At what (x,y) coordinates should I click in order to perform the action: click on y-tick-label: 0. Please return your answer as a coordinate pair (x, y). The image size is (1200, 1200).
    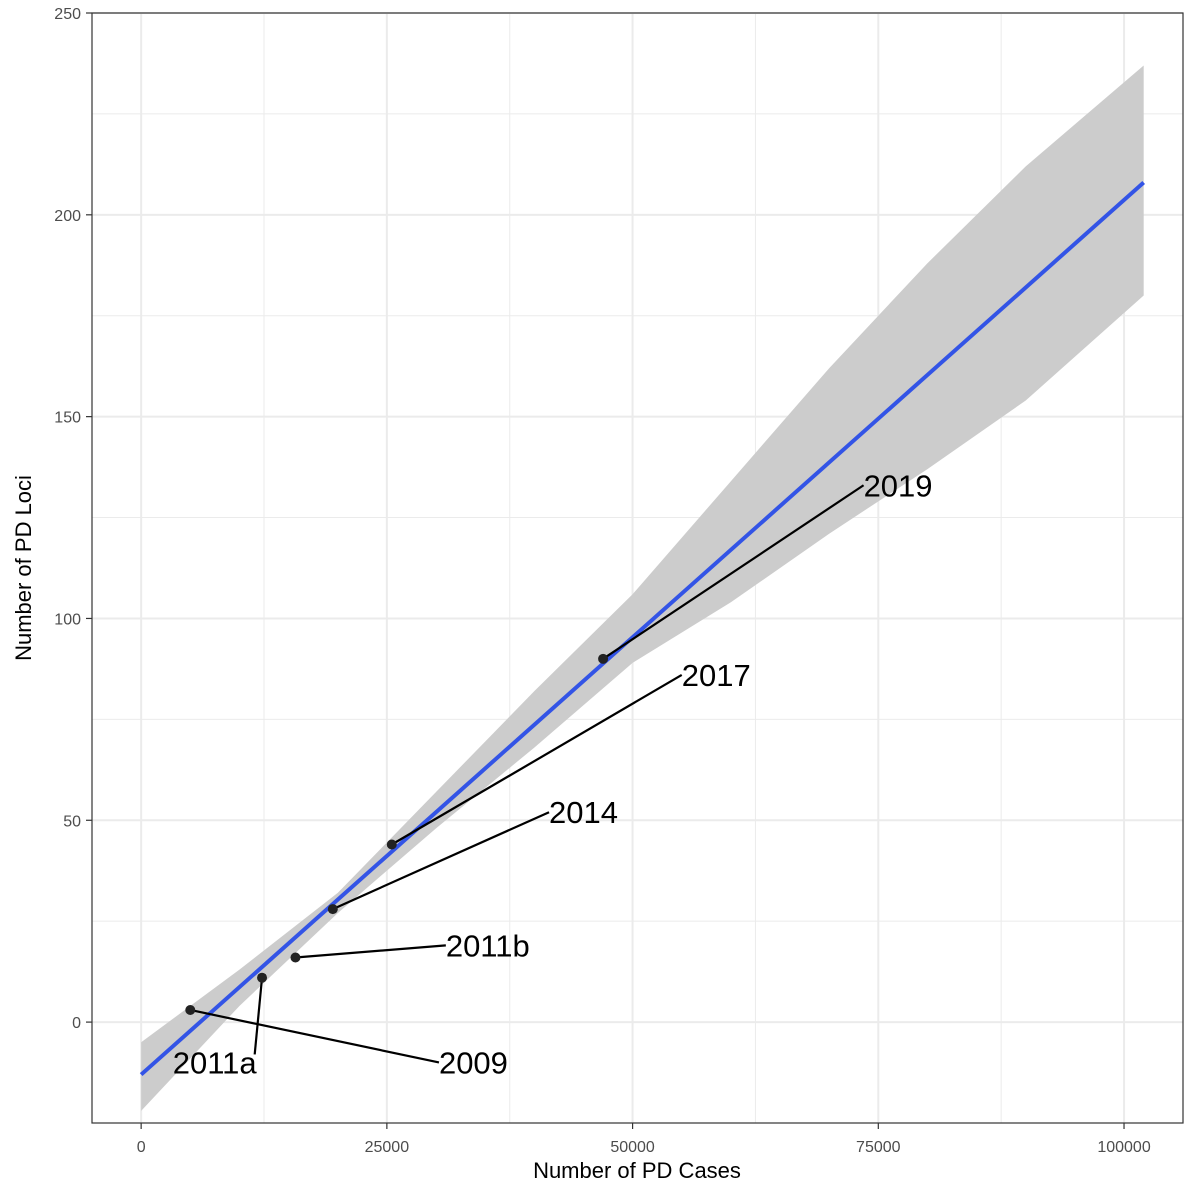
    Looking at the image, I should click on (76, 1023).